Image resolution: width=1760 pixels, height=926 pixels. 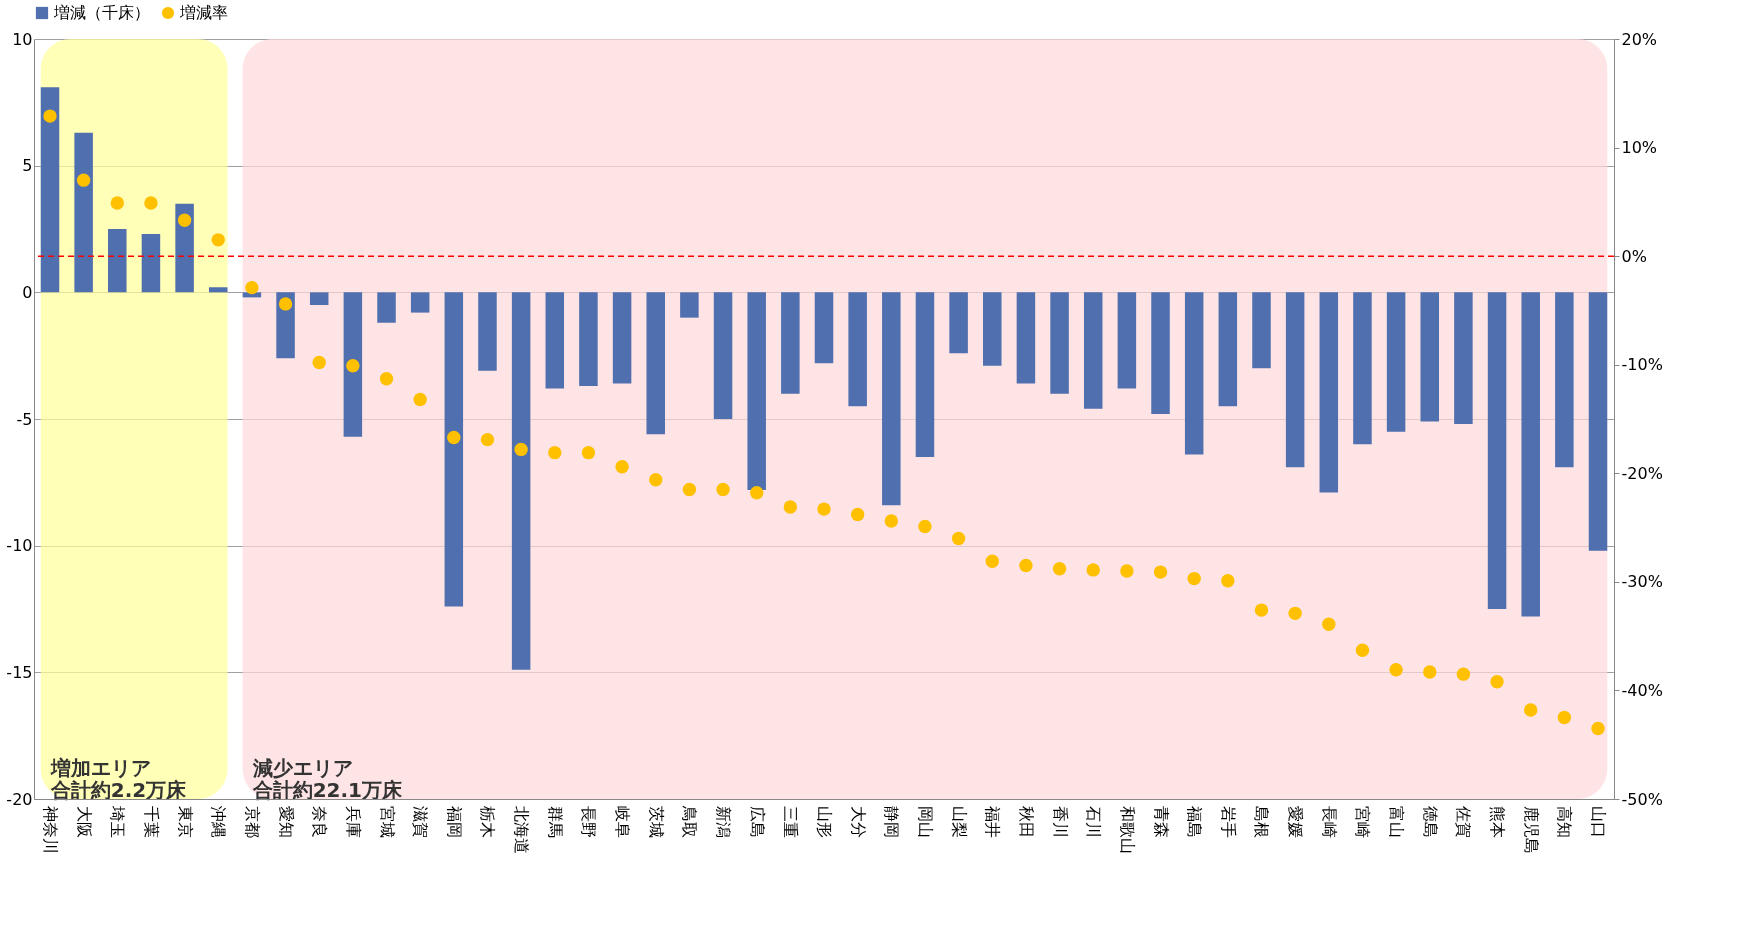 I want to click on x-tick-label: 石川, so click(x=1094, y=821).